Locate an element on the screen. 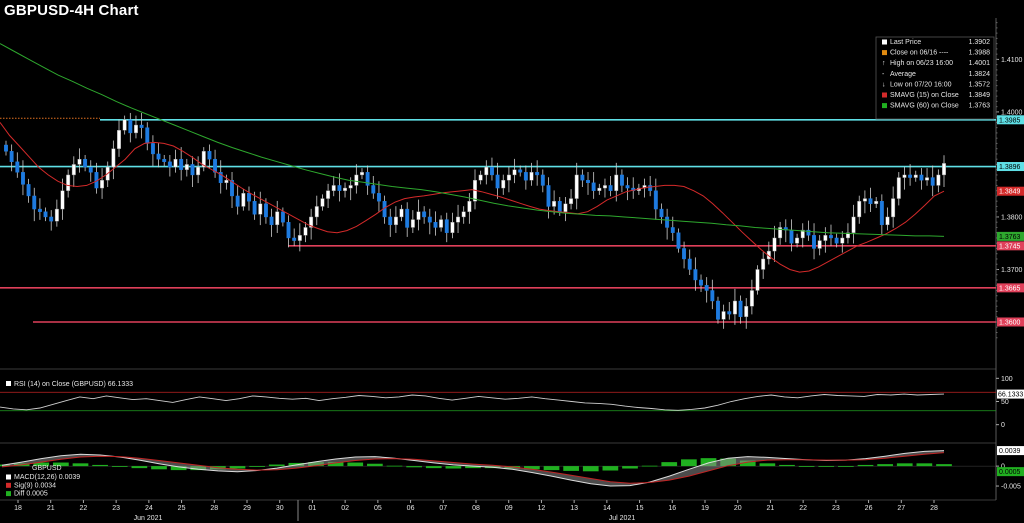  x-tick-label: 22 is located at coordinates (84, 508).